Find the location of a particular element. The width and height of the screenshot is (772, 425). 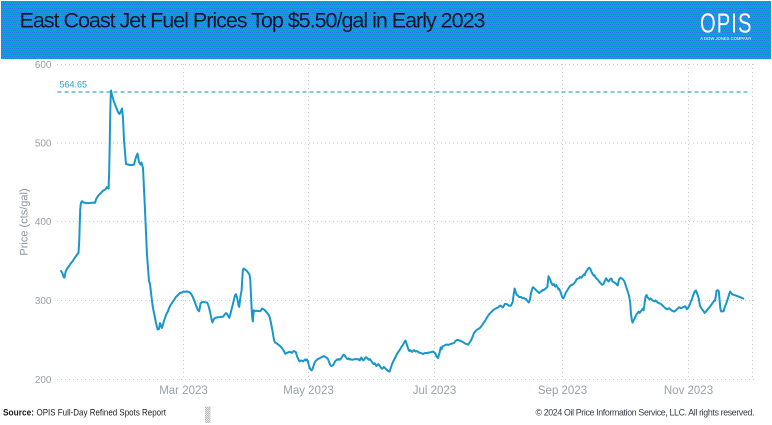

svg-text:OPIS Full-Day Refined Spots Re: OPIS Full-Day Refined Spots Report is located at coordinates (102, 413).